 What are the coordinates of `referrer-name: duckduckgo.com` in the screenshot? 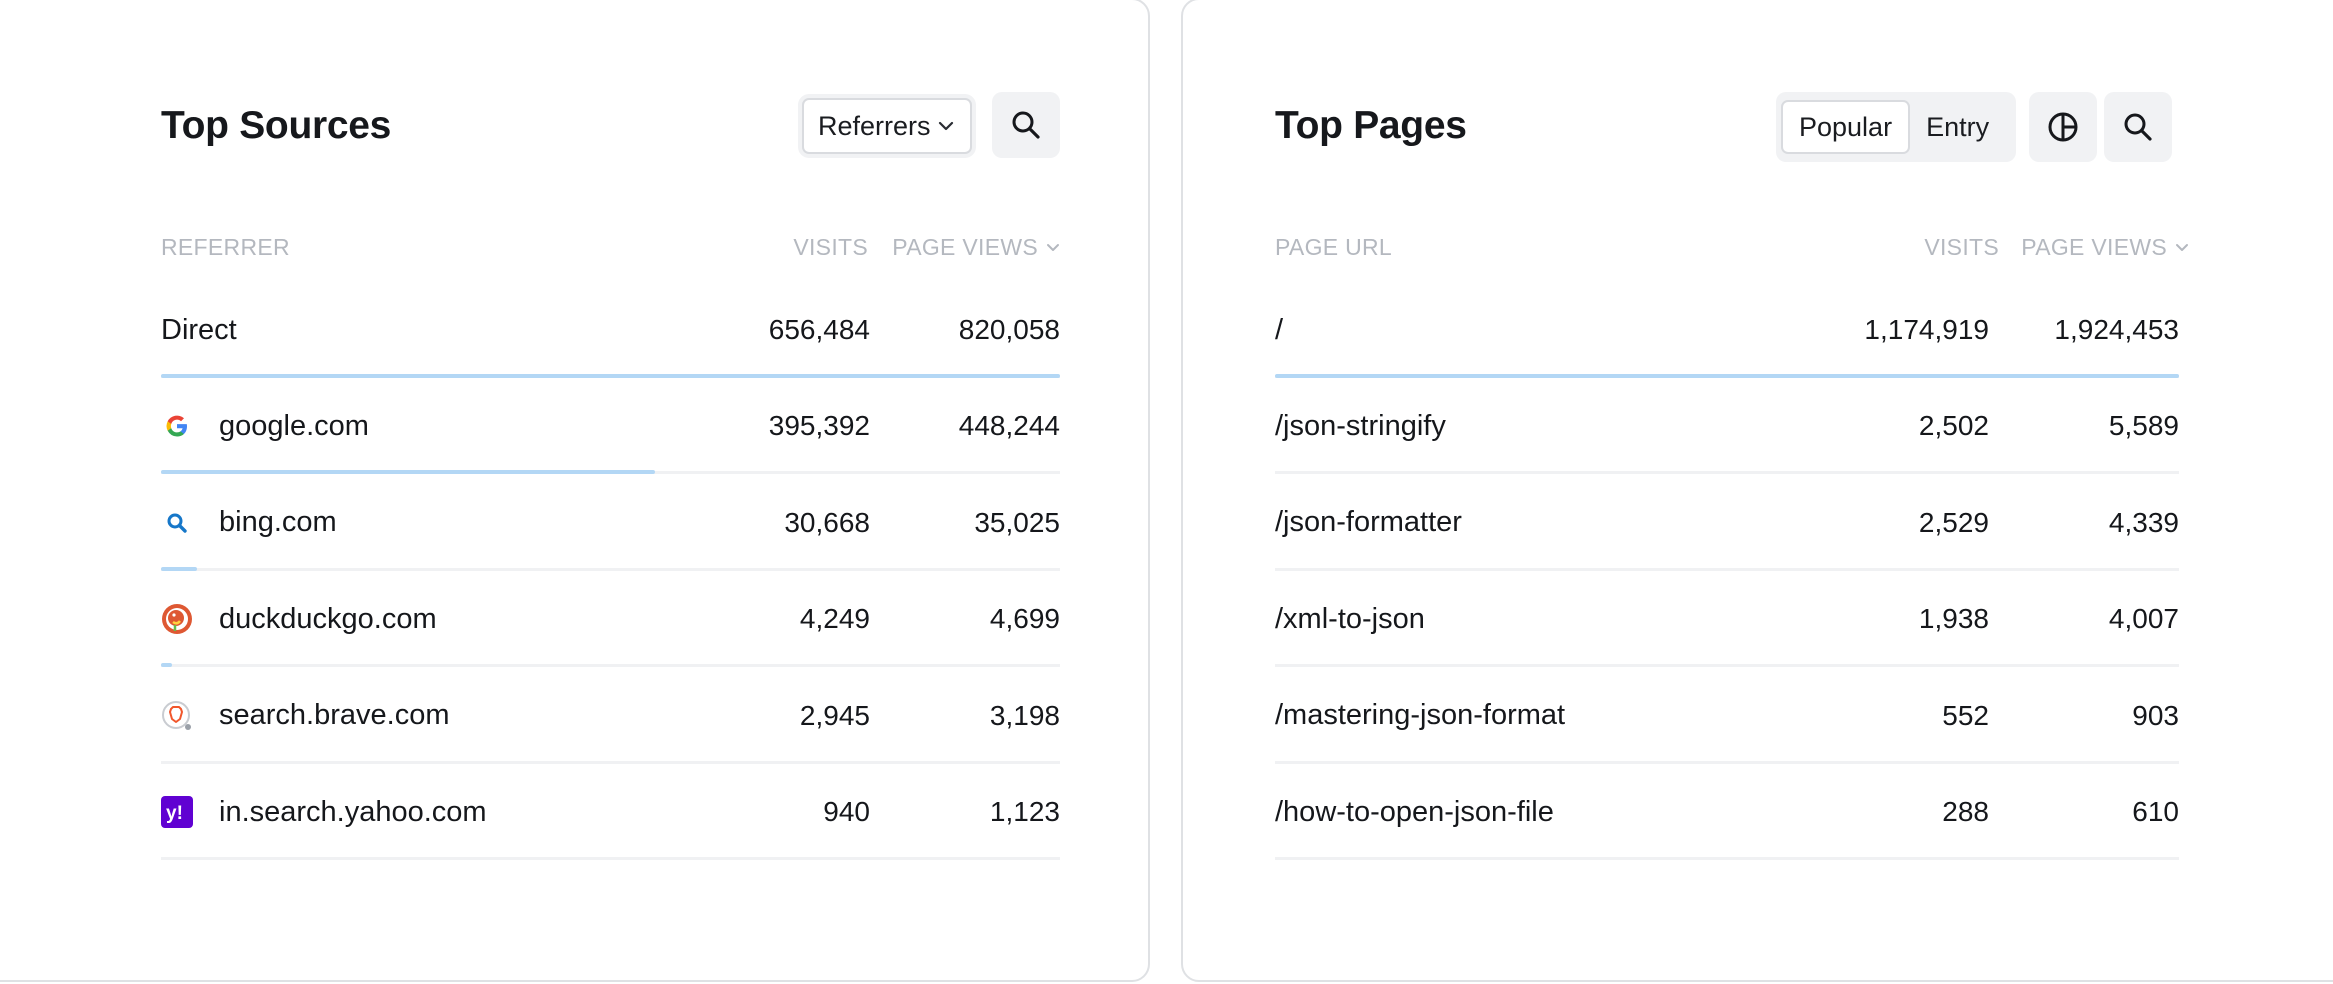 It's located at (328, 618).